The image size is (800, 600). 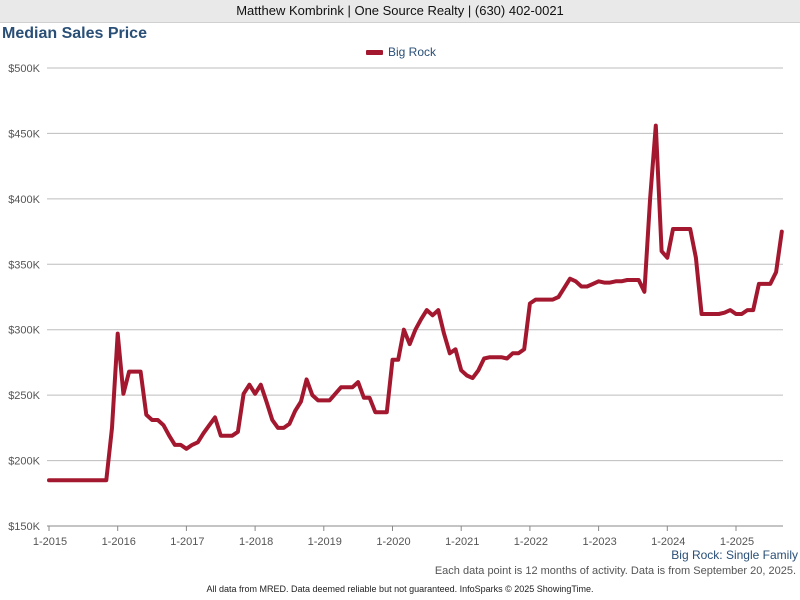 What do you see at coordinates (393, 542) in the screenshot?
I see `x-tick-label: 1-2020` at bounding box center [393, 542].